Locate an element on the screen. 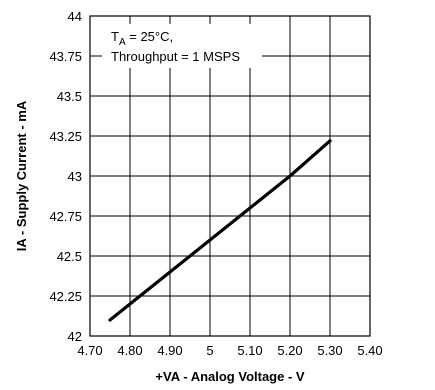  y-tick-label: 42.75 is located at coordinates (65, 216).